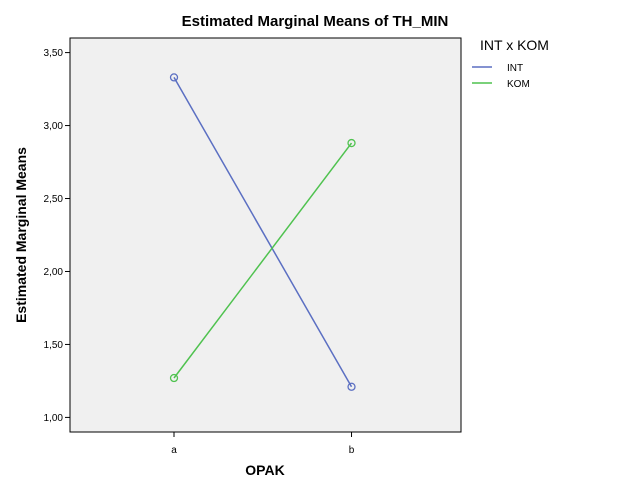 The height and width of the screenshot is (493, 617). I want to click on chart-title: Estimated Marginal Means of TH_MIN, so click(315, 21).